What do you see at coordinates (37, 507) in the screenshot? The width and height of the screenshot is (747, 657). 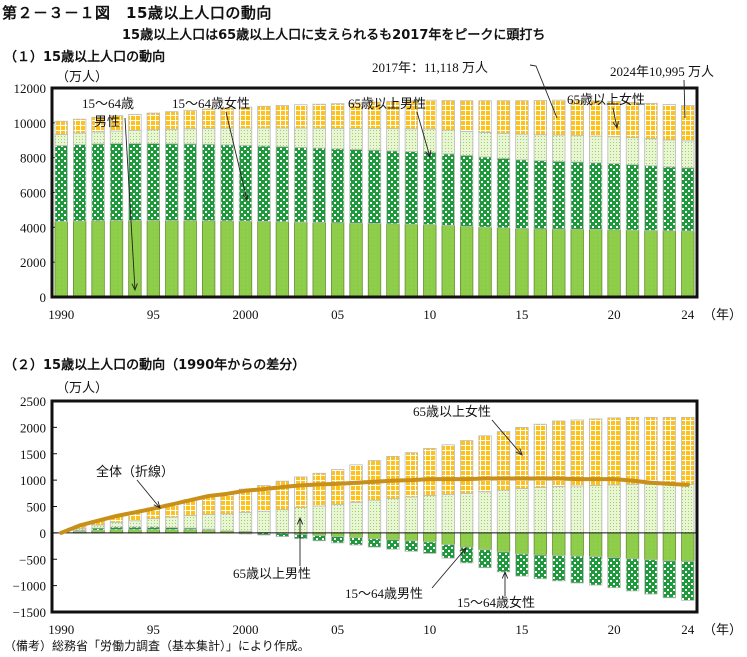 I see `y-tick-label: 500` at bounding box center [37, 507].